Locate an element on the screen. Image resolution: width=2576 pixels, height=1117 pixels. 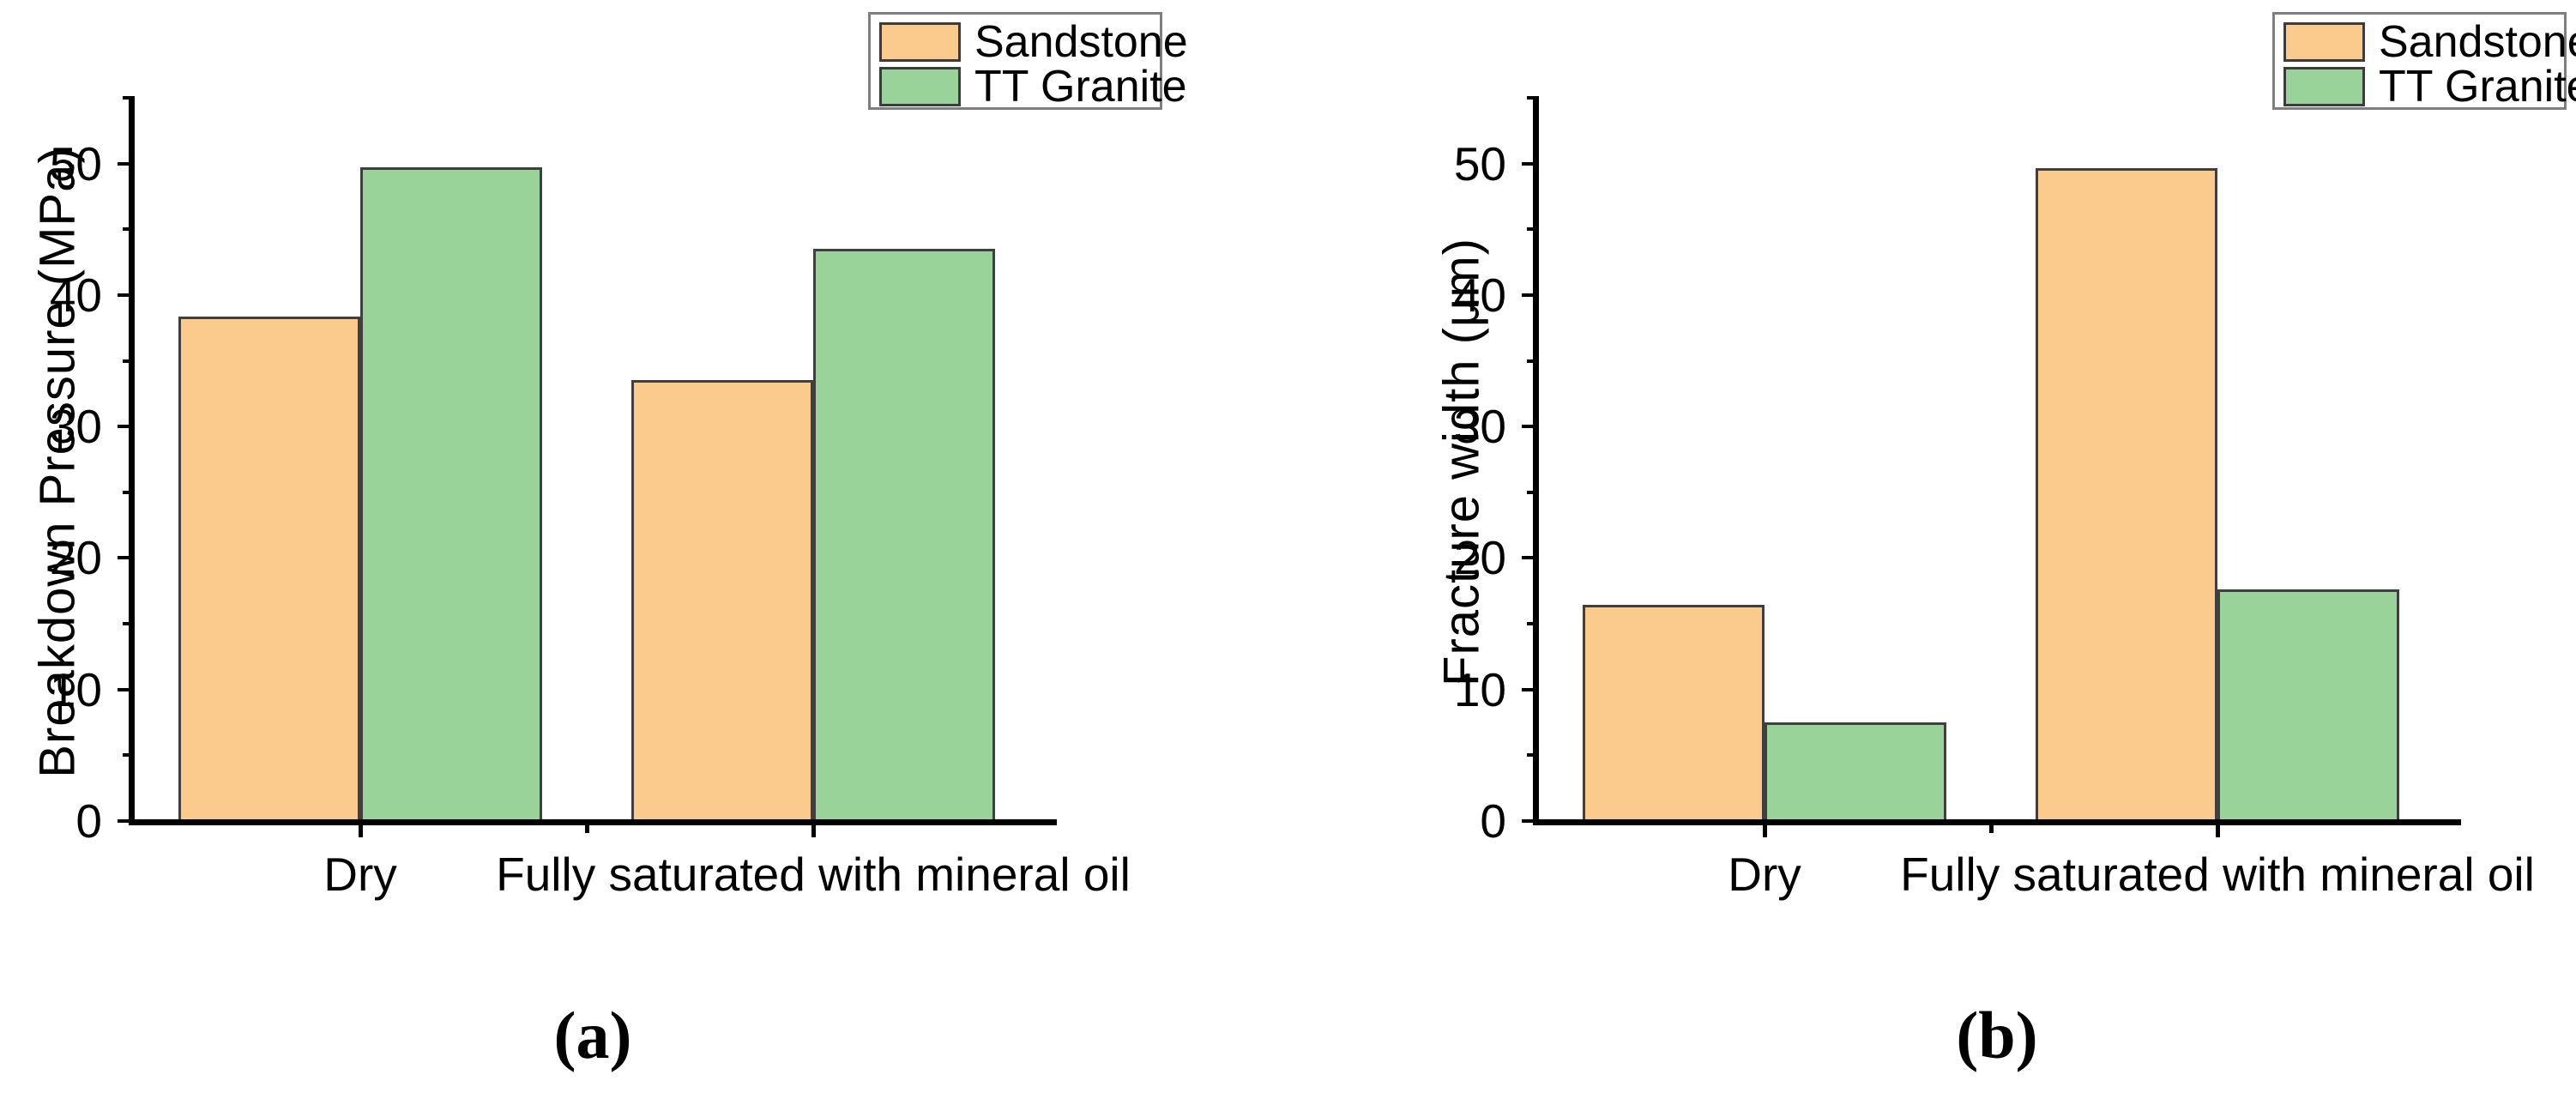
panel-label-a: (a) is located at coordinates (592, 1035).